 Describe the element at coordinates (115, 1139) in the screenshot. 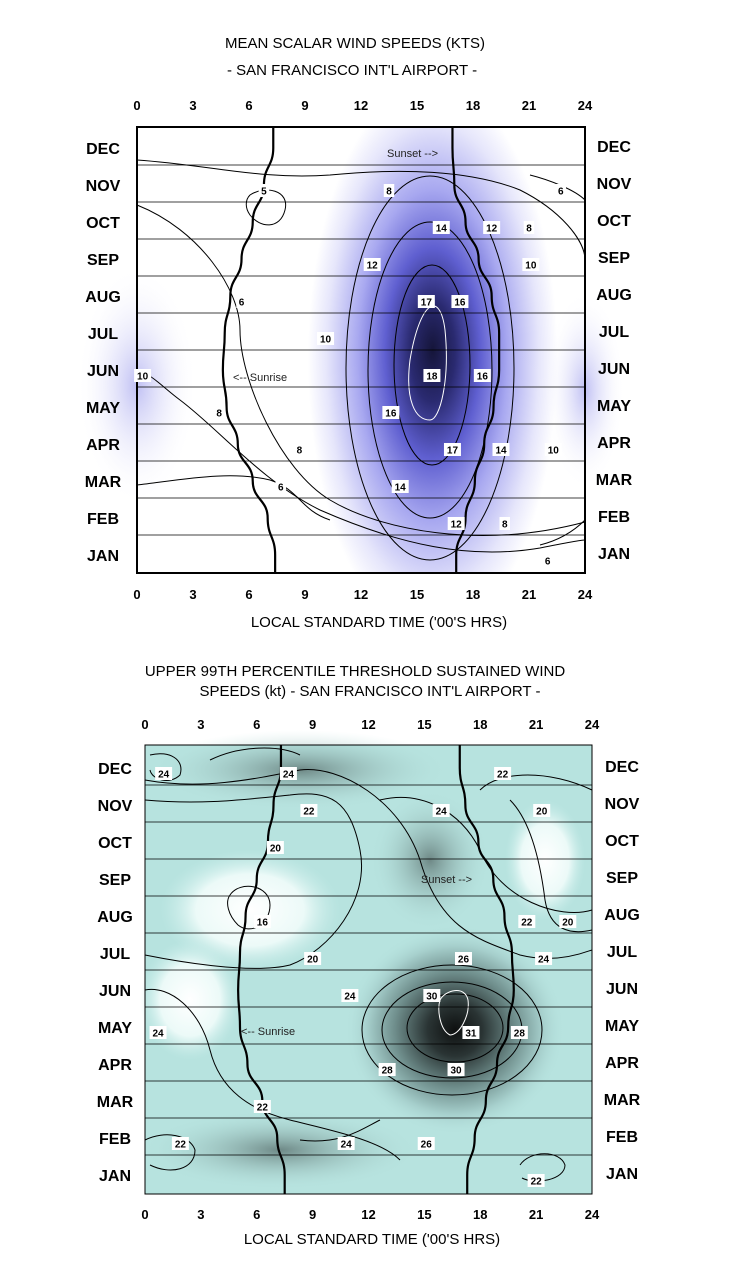

I see `month-label-left: FEB` at that location.